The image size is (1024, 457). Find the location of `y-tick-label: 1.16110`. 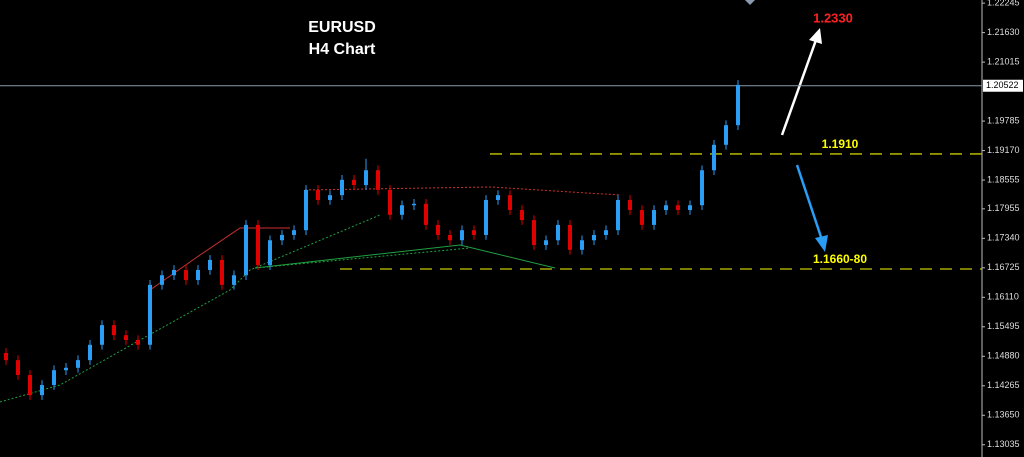

y-tick-label: 1.16110 is located at coordinates (1003, 297).